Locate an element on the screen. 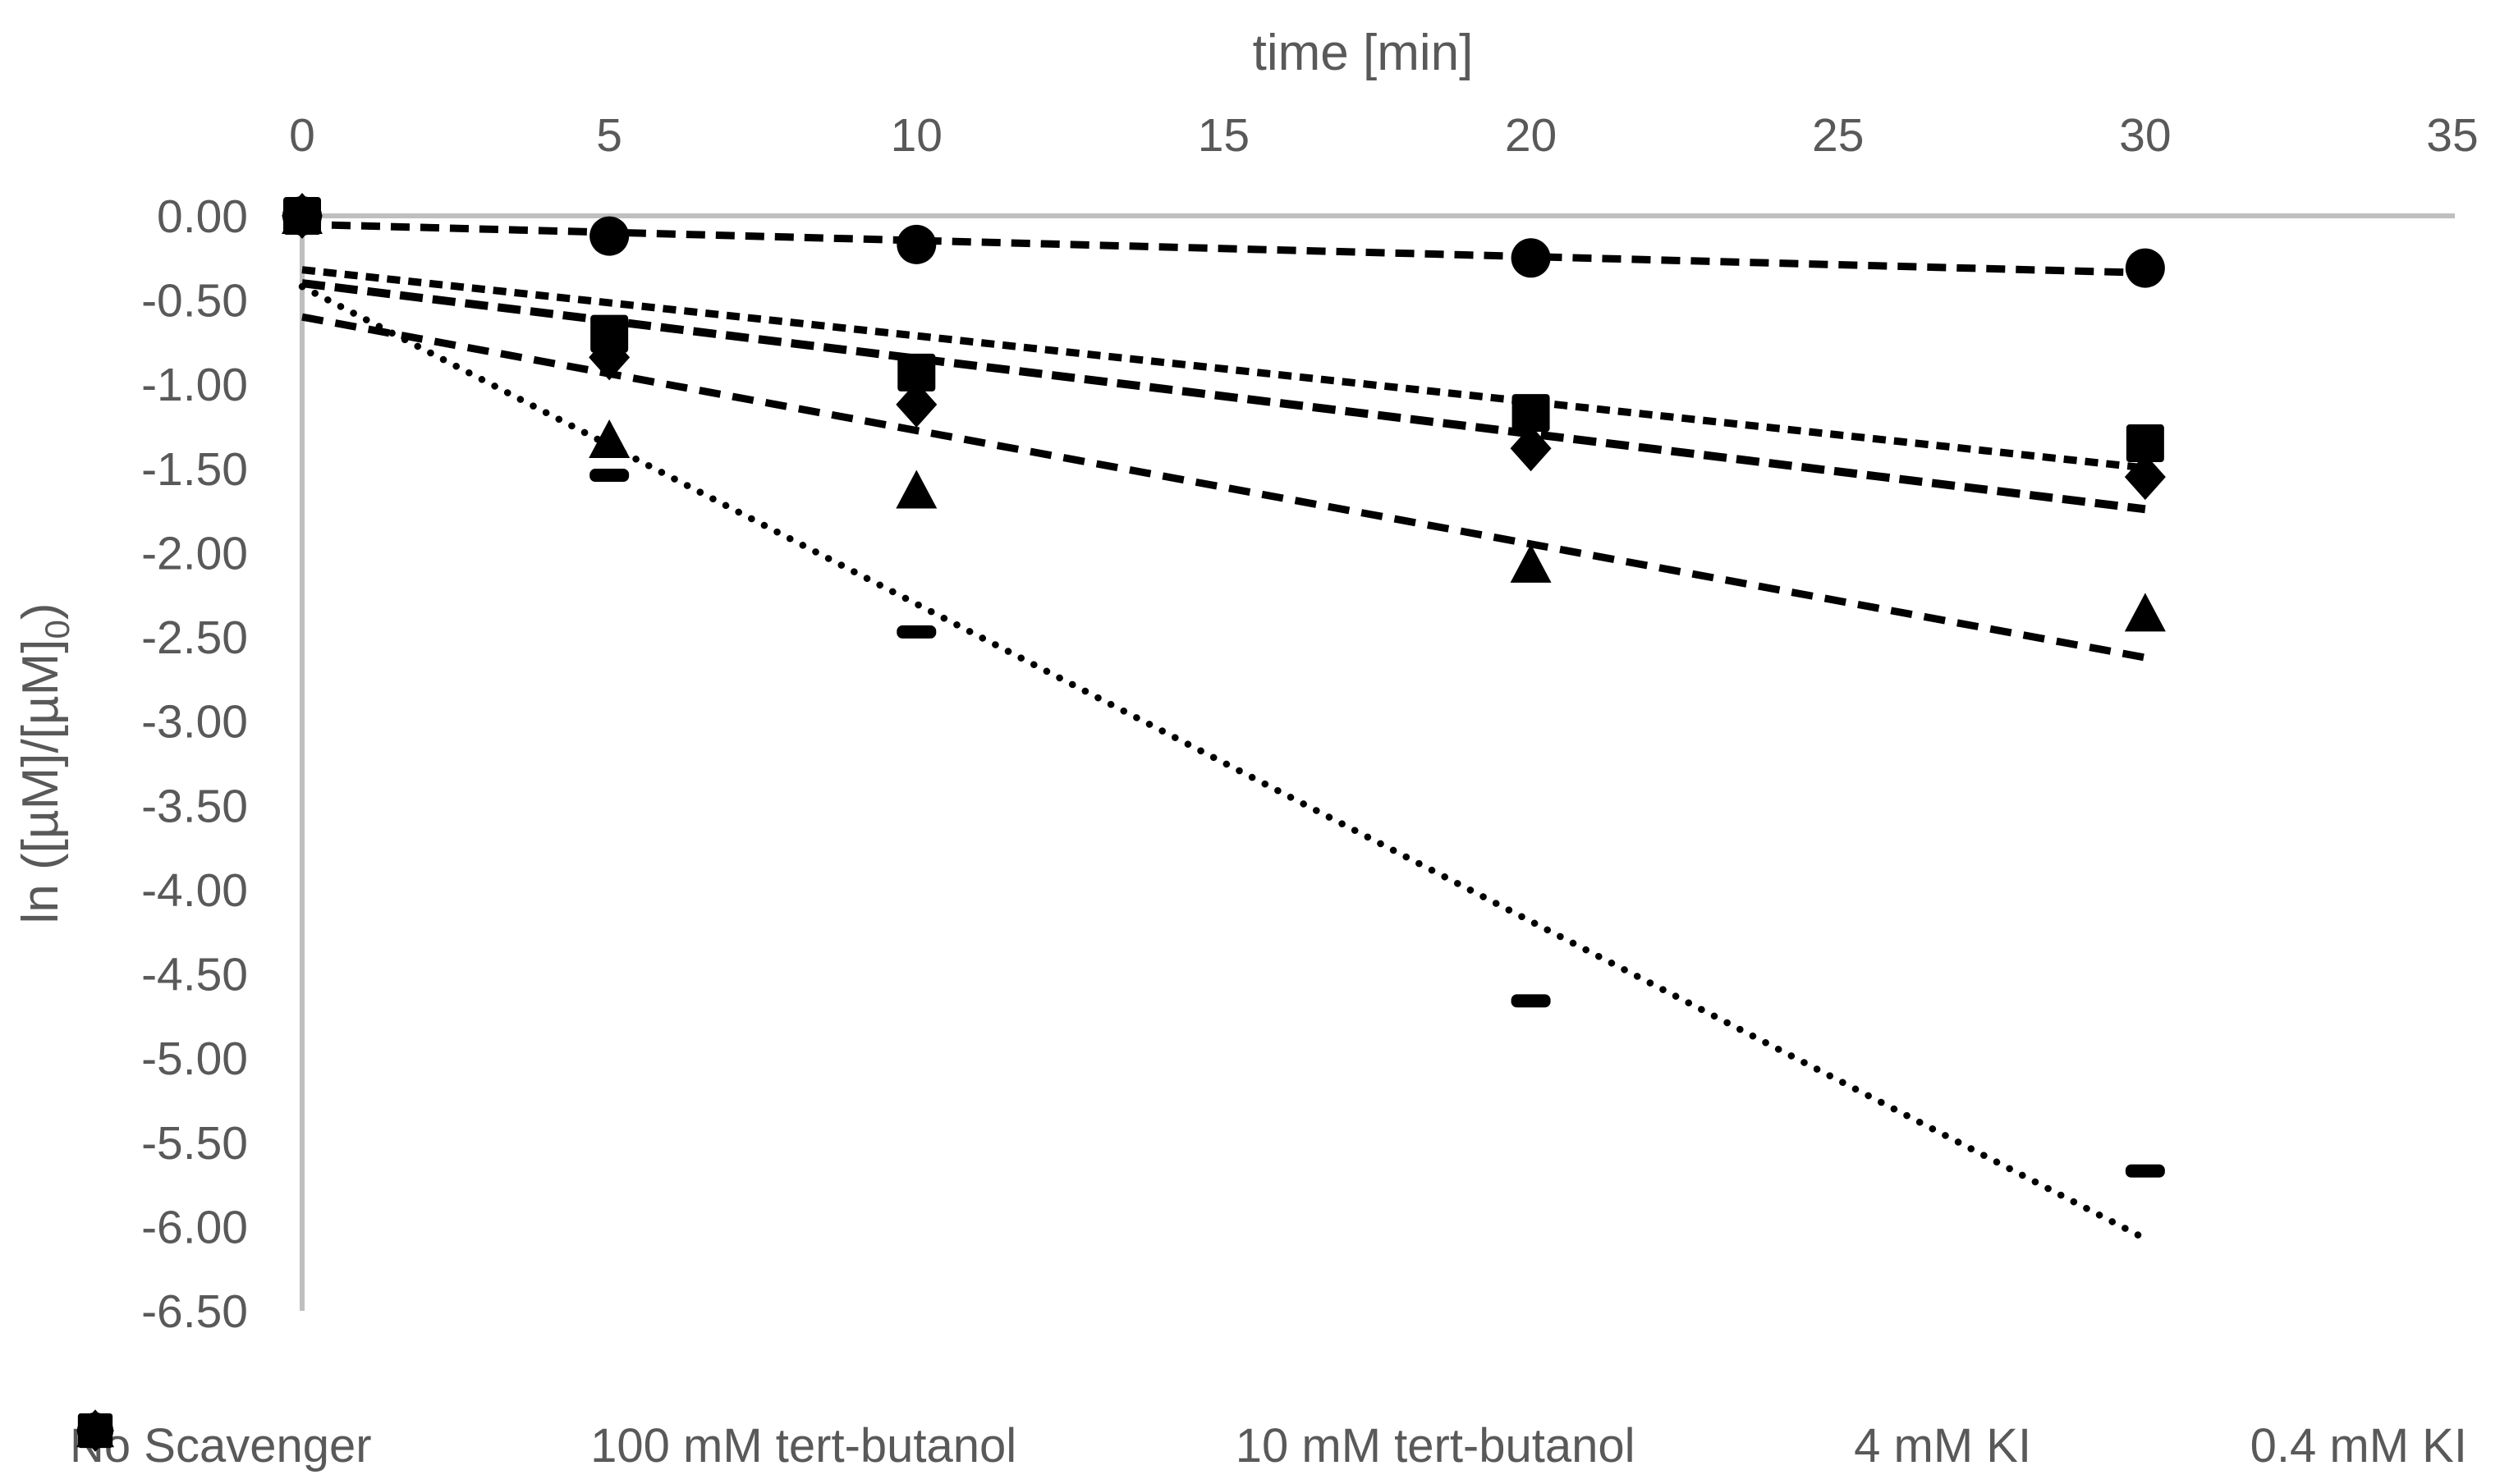  y-tick-label: 0.00 is located at coordinates (202, 216).